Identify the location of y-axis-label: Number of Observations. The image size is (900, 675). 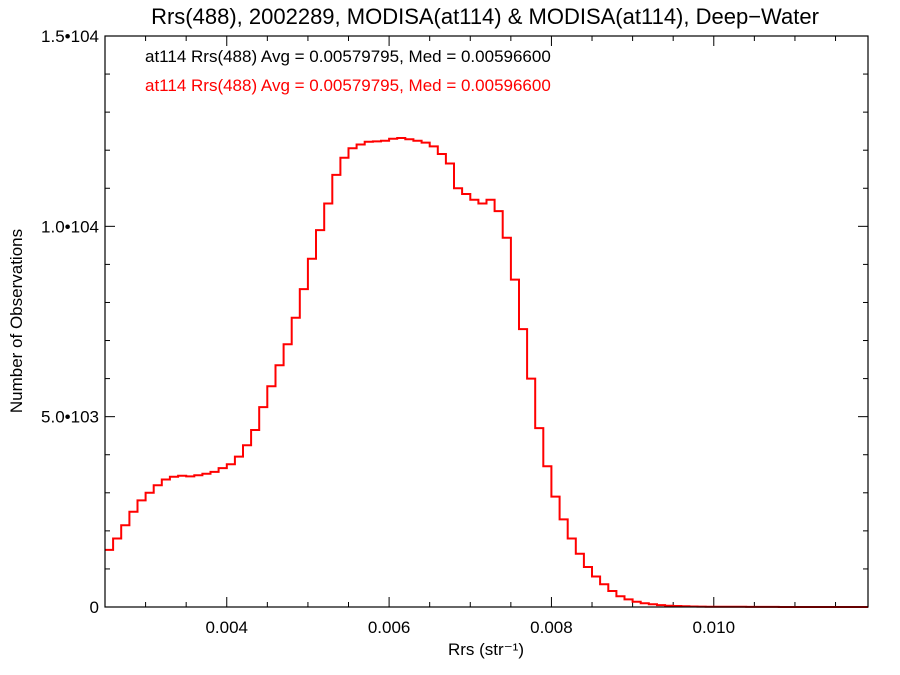
(16, 321).